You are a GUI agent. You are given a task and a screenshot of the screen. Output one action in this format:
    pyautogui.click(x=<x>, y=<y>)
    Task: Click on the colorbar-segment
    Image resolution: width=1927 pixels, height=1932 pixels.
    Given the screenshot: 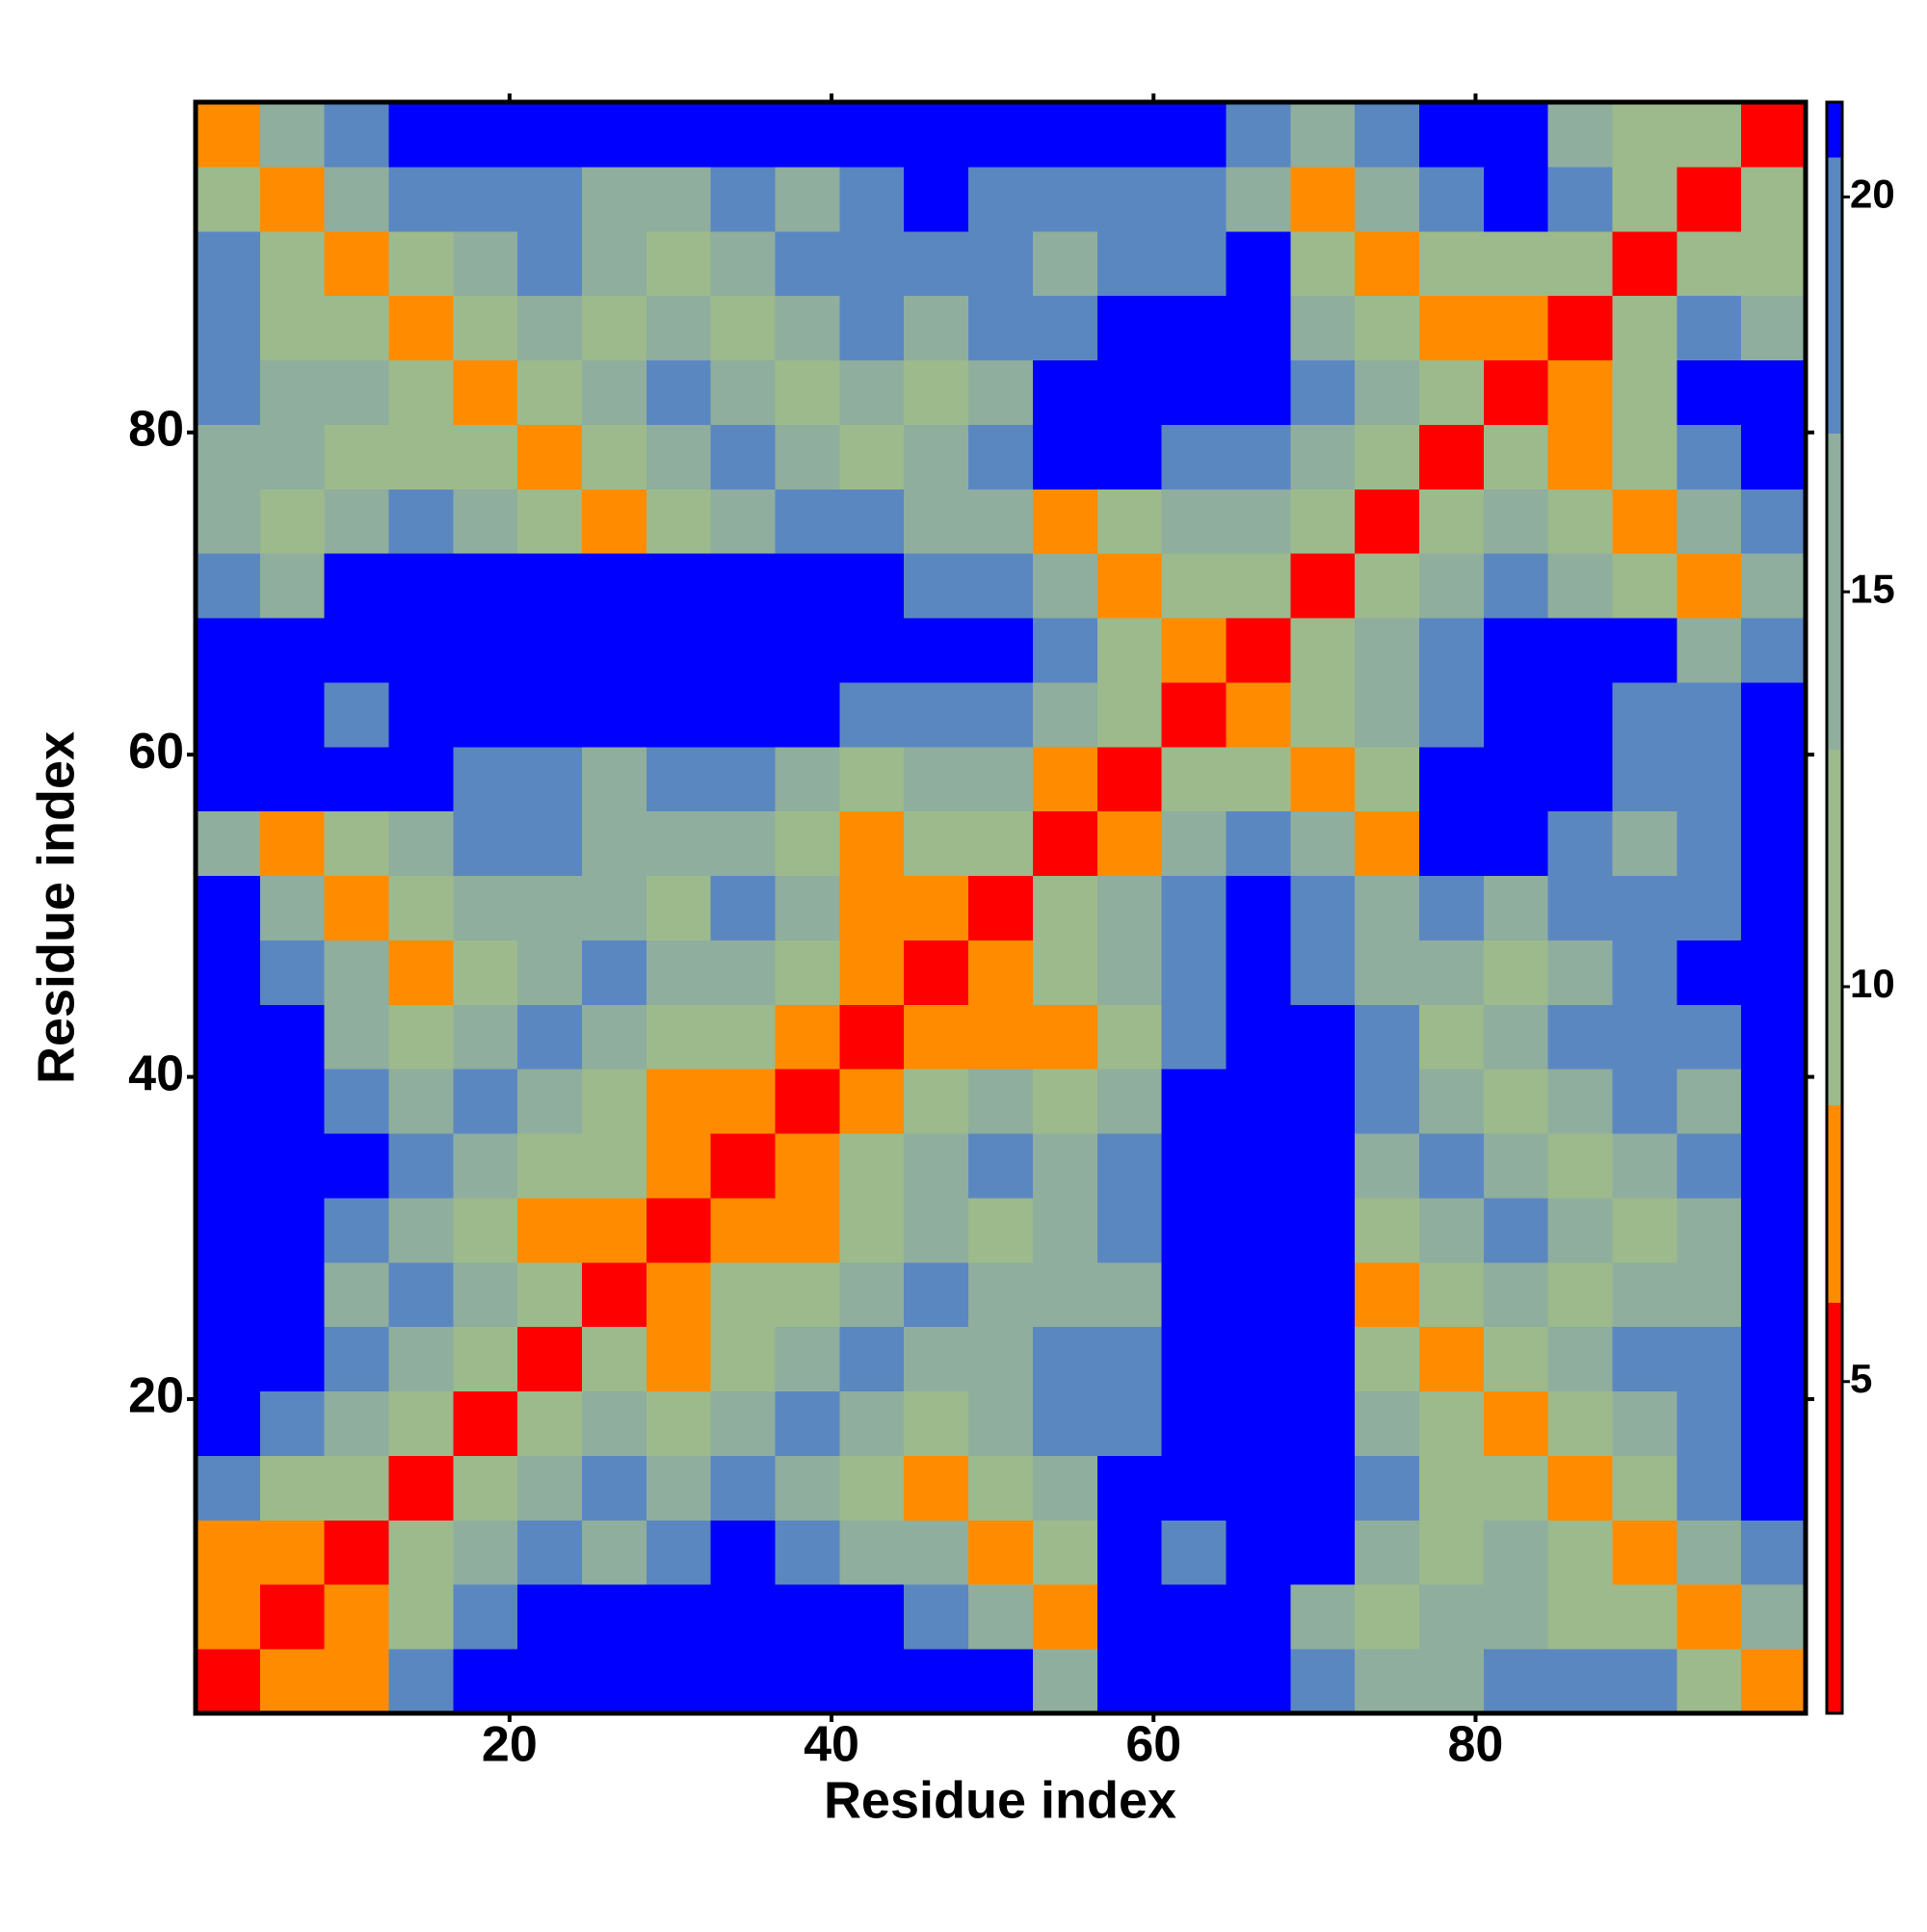 What is the action you would take?
    pyautogui.click(x=1835, y=130)
    